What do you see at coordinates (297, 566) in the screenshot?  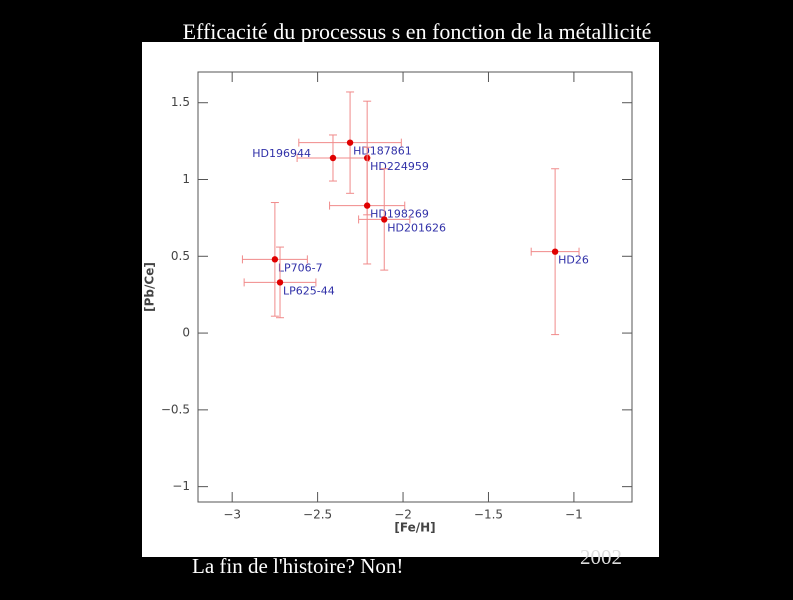 I see `footer-text: La fin de l'histoire? Non!` at bounding box center [297, 566].